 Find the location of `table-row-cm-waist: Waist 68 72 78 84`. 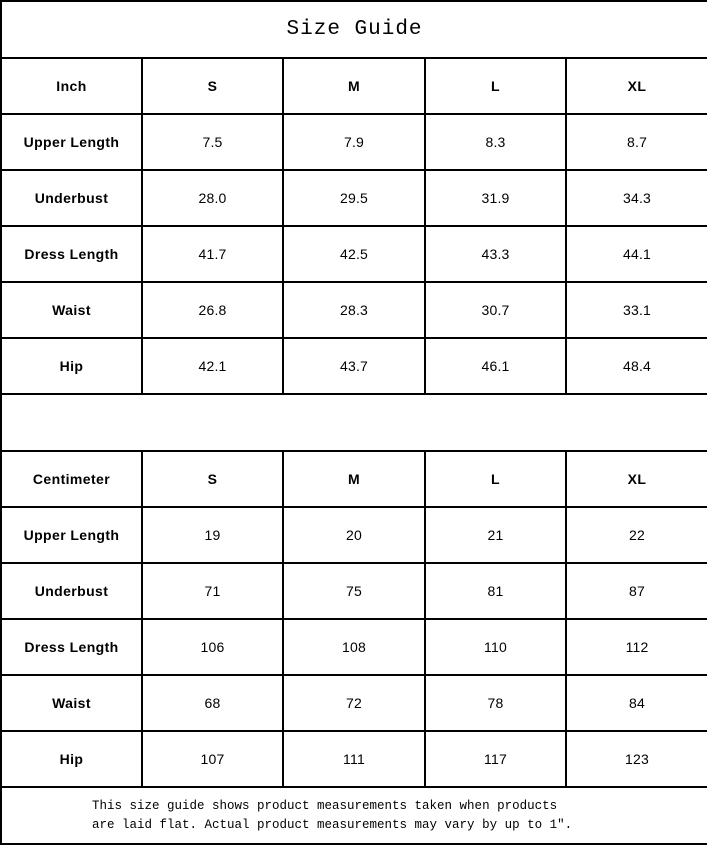

table-row-cm-waist: Waist 68 72 78 84 is located at coordinates (353, 703).